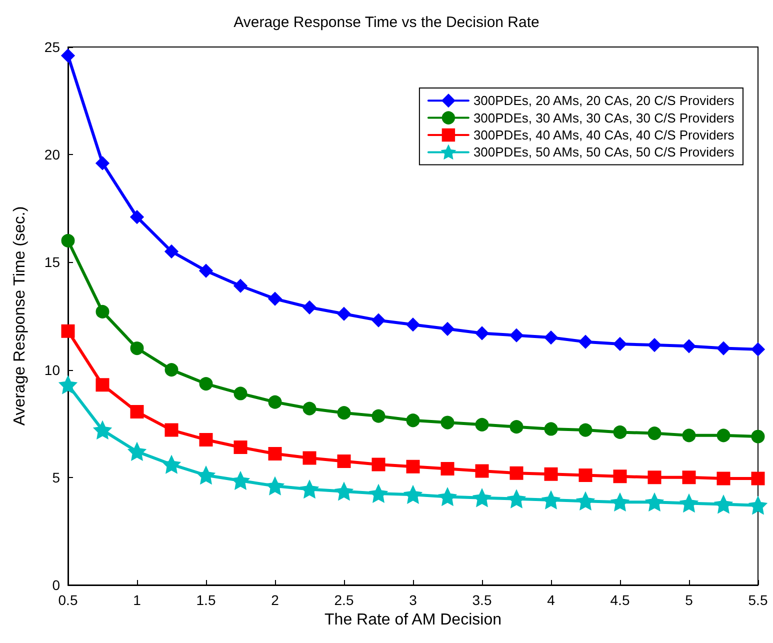 The width and height of the screenshot is (773, 643). Describe the element at coordinates (482, 600) in the screenshot. I see `x-tick-label: 3.5` at that location.